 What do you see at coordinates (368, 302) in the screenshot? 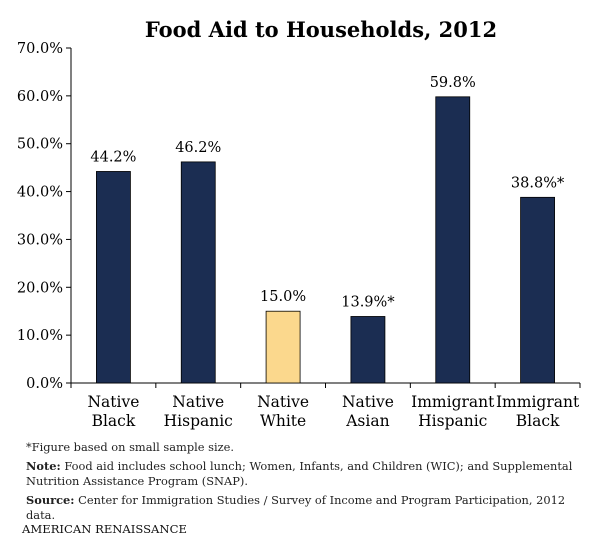
I see `value-label: 13.9%*` at bounding box center [368, 302].